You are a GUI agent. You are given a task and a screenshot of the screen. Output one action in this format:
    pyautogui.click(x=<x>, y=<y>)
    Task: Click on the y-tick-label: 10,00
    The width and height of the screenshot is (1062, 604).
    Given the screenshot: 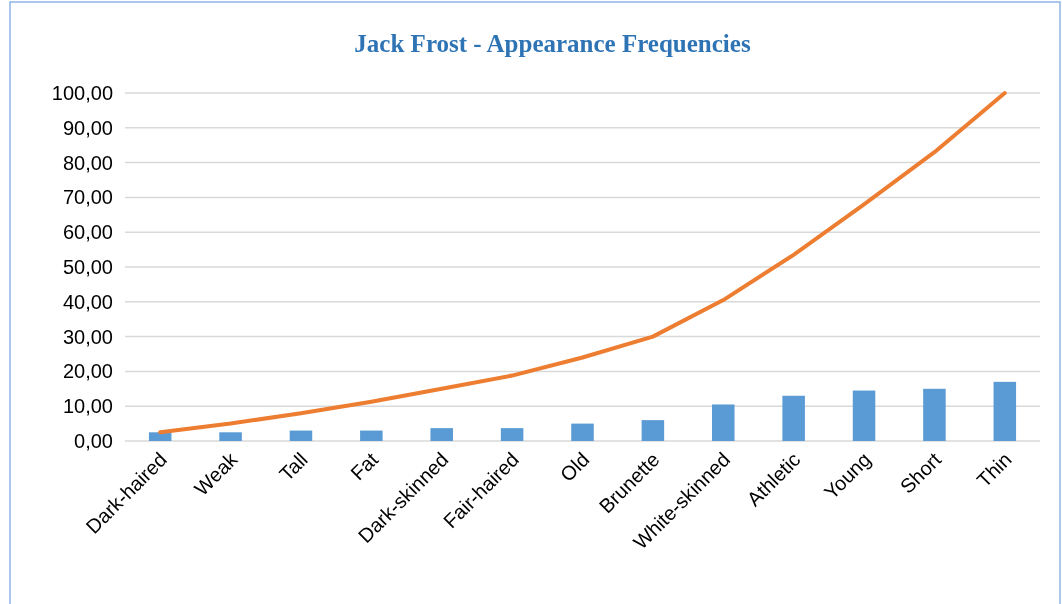 What is the action you would take?
    pyautogui.click(x=87, y=406)
    